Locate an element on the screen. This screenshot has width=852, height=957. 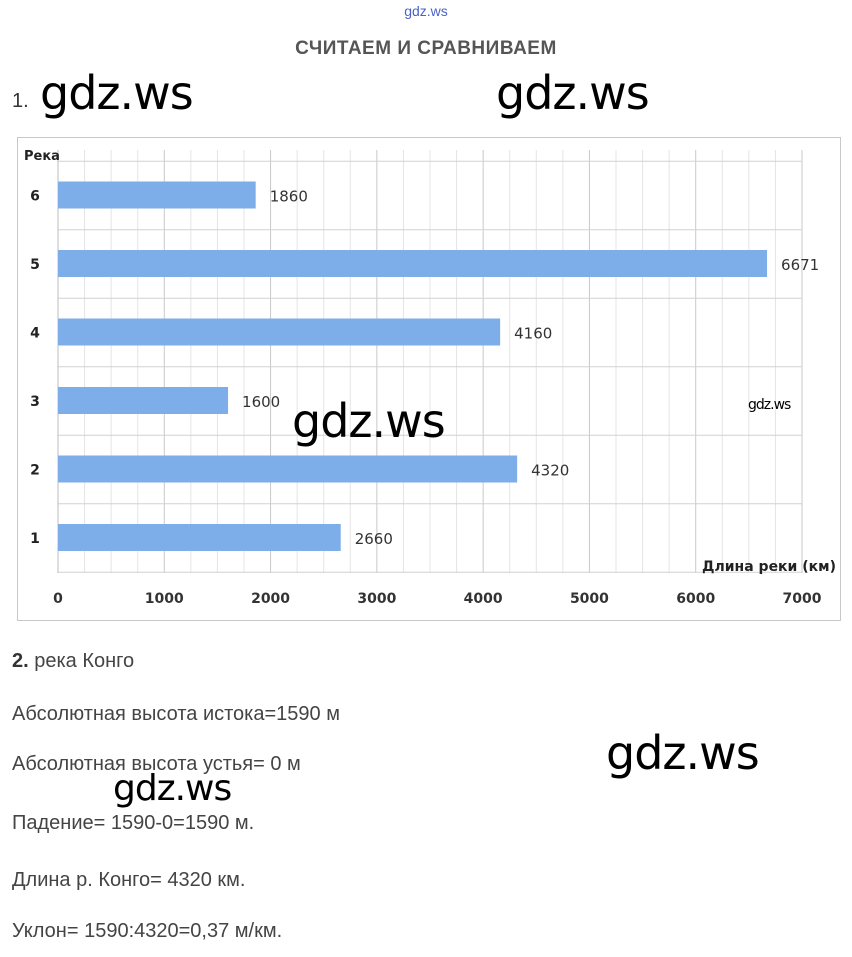
x-tick-label: 4000 is located at coordinates (483, 599).